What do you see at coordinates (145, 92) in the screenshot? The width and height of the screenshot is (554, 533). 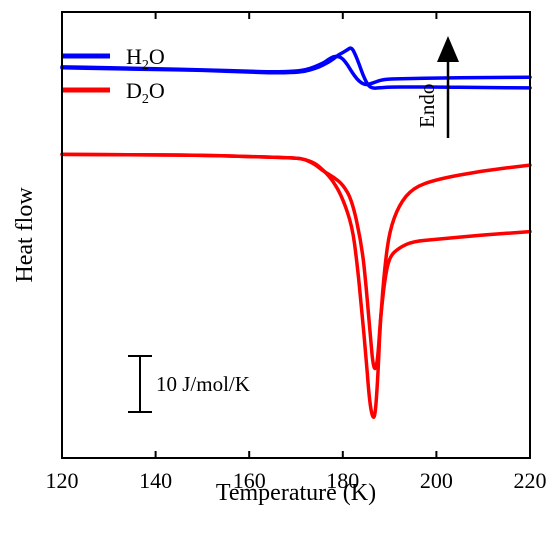 I see `legend-label-d2o: D2O` at bounding box center [145, 92].